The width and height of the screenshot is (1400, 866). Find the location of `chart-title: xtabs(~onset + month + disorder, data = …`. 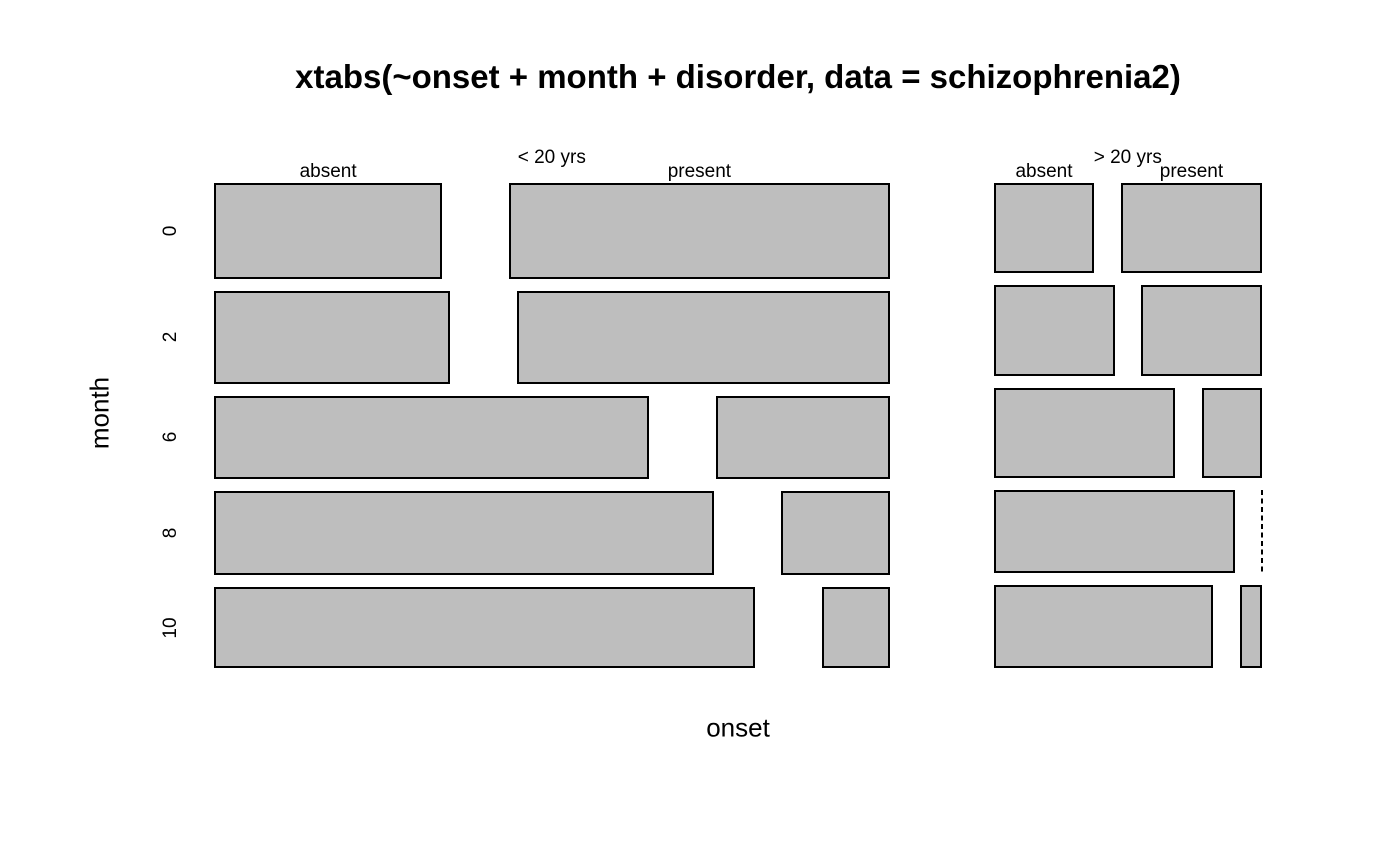

chart-title: xtabs(~onset + month + disorder, data = … is located at coordinates (738, 76).